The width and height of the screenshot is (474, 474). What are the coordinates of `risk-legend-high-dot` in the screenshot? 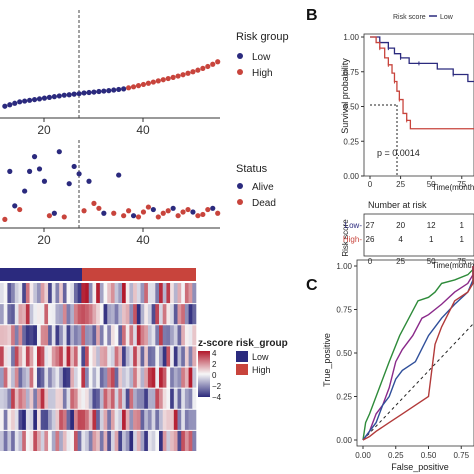 It's located at (240, 72).